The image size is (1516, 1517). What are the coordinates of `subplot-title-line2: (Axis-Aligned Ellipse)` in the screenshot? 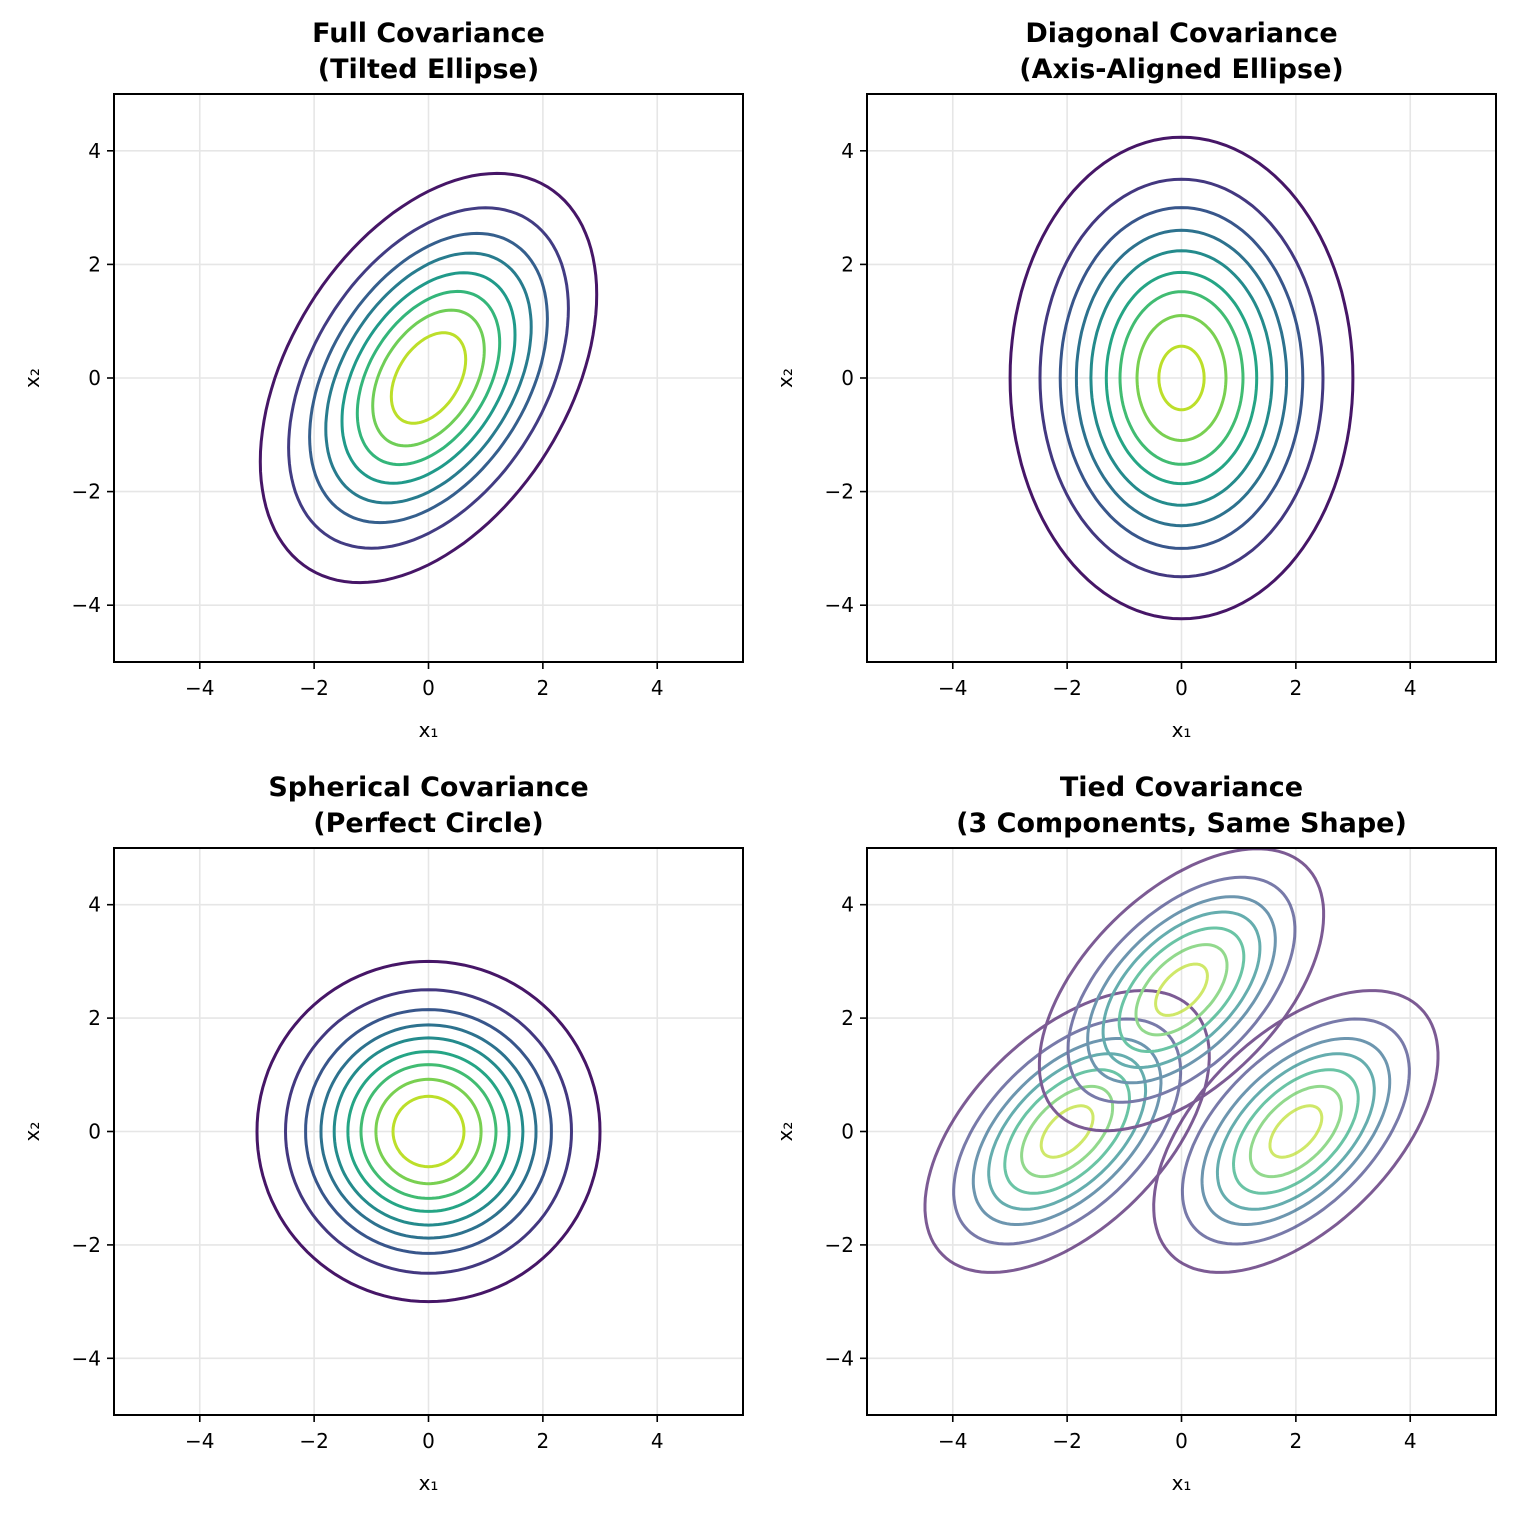 It's located at (1181, 69).